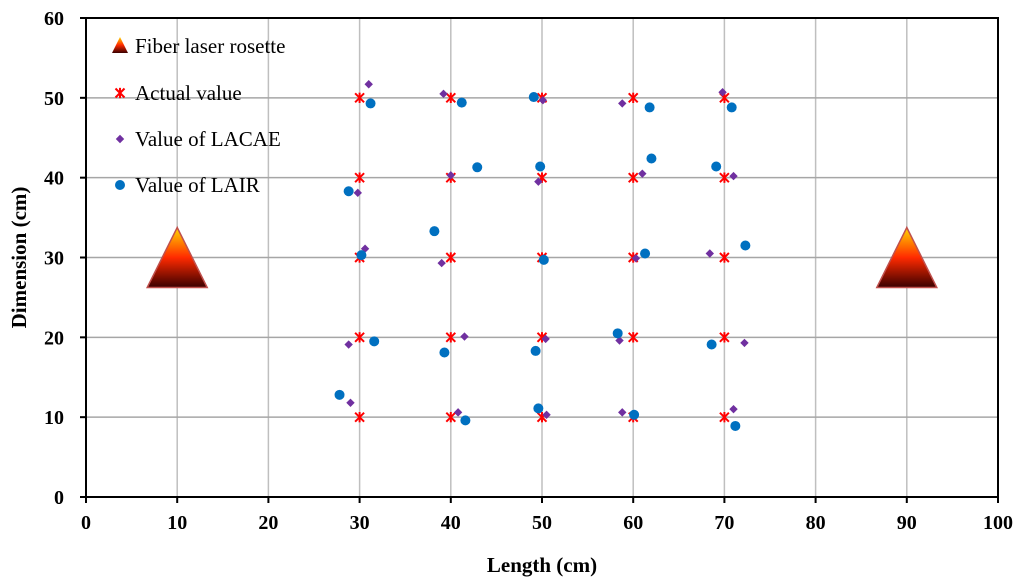 This screenshot has width=1024, height=587. What do you see at coordinates (120, 139) in the screenshot?
I see `legend-diamond-icon` at bounding box center [120, 139].